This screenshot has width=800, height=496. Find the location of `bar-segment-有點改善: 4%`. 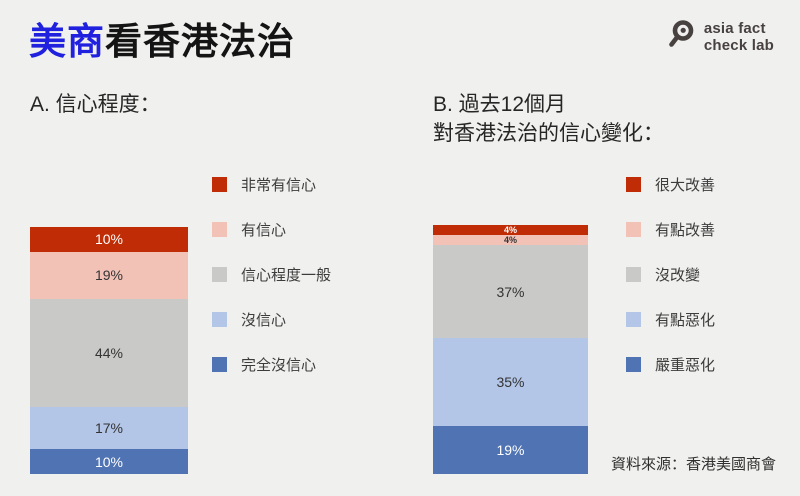

bar-segment-有點改善: 4% is located at coordinates (510, 240).